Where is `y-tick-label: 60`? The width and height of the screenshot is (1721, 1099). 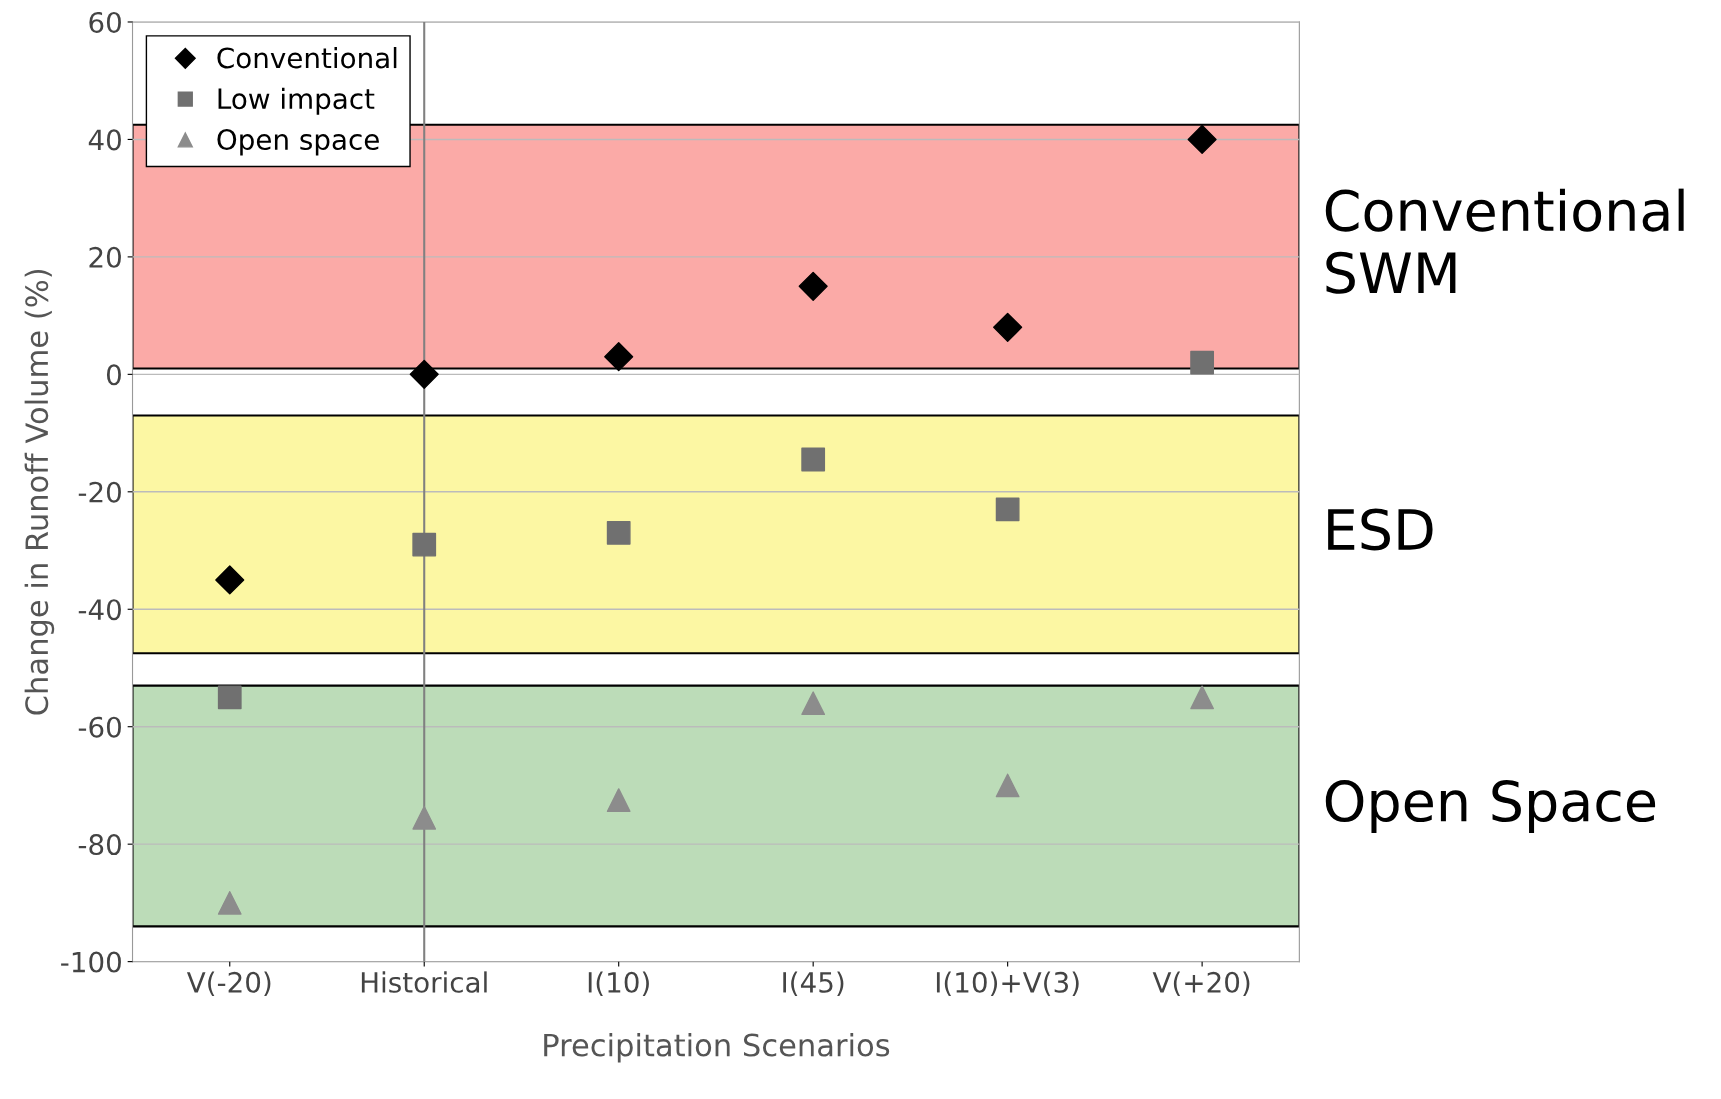 y-tick-label: 60 is located at coordinates (105, 22).